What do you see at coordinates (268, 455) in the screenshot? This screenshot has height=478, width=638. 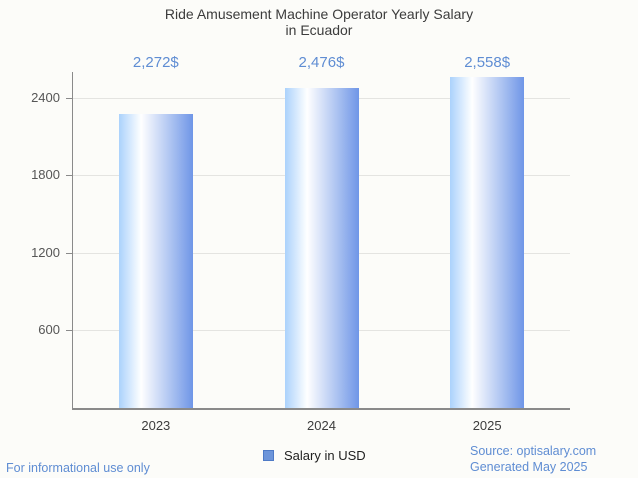 I see `legend-marker-icon` at bounding box center [268, 455].